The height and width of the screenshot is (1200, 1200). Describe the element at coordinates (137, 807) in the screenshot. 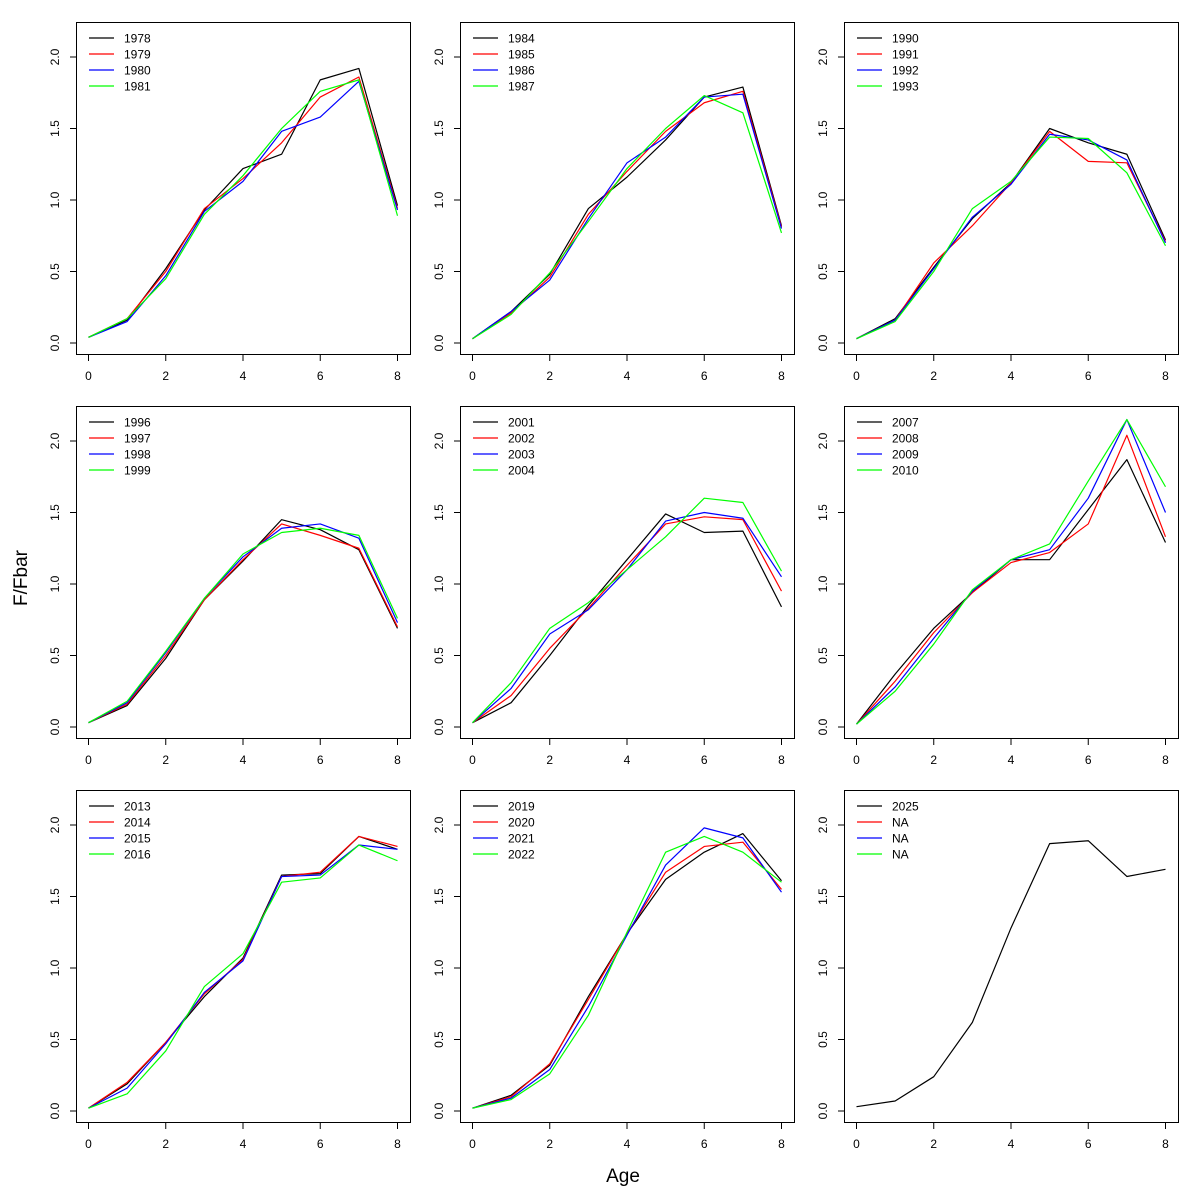

I see `legend-label: 2013` at that location.